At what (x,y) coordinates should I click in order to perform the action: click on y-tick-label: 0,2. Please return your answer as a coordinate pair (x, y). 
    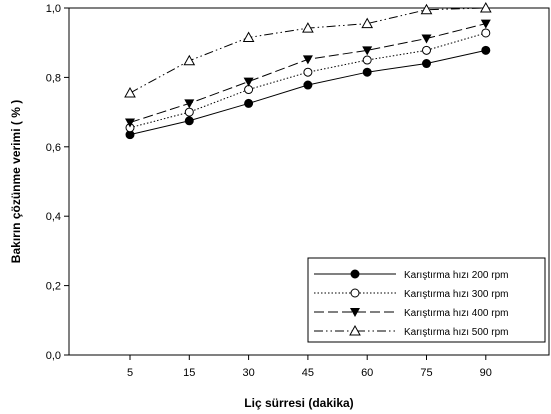
    Looking at the image, I should click on (53, 287).